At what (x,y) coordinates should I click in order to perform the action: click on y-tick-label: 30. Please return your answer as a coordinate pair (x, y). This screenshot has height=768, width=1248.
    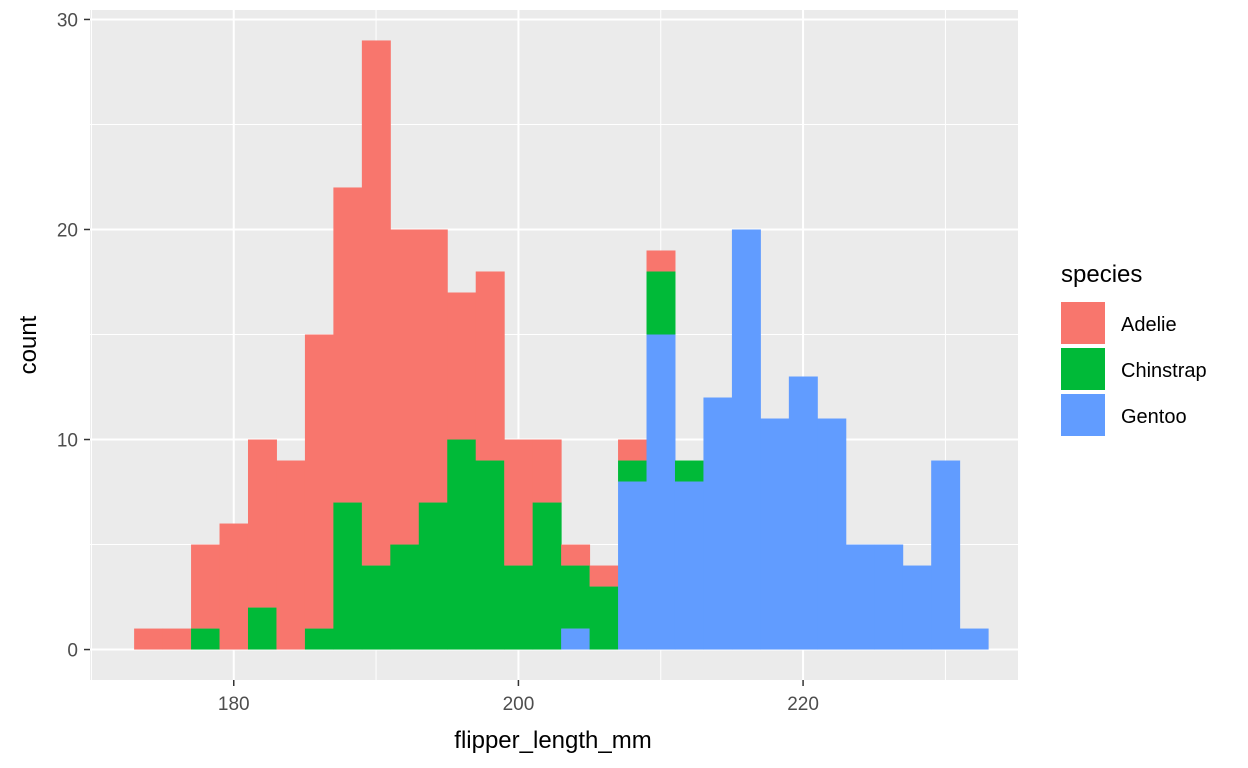
    Looking at the image, I should click on (67, 20).